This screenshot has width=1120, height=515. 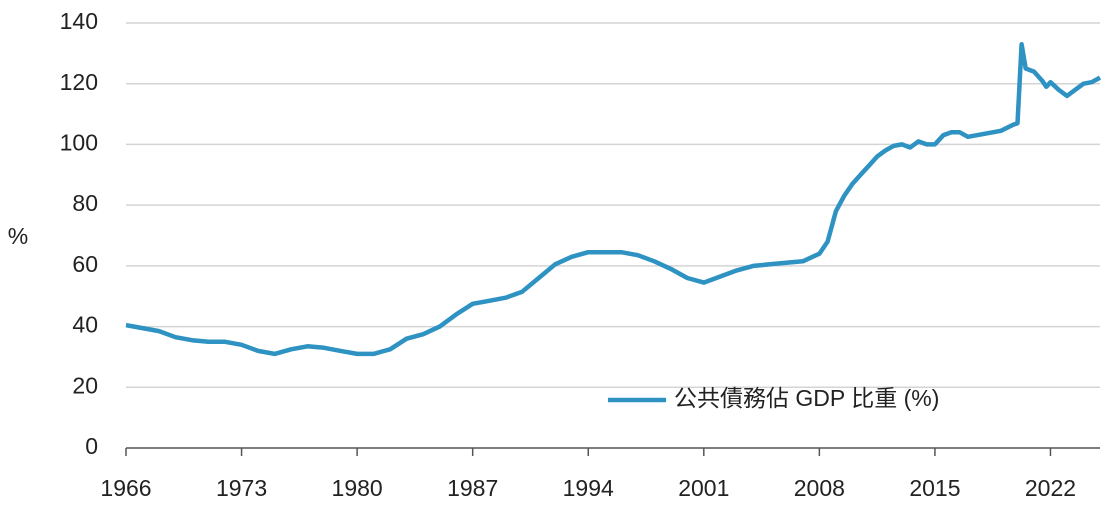 I want to click on x-tick-label: 1973, so click(x=241, y=488).